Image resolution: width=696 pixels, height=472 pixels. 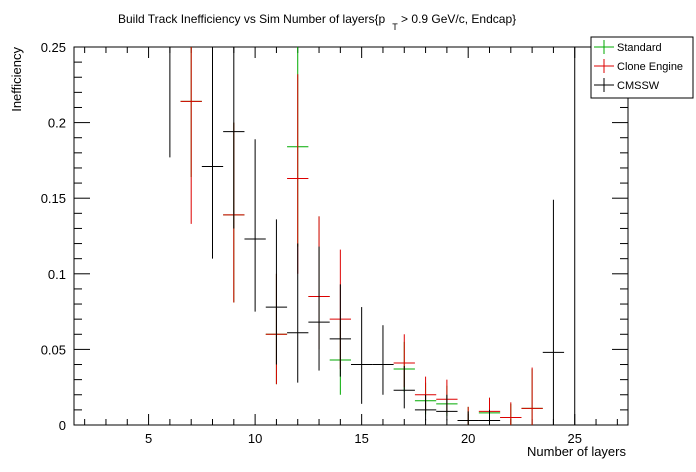 What do you see at coordinates (57, 123) in the screenshot?
I see `y-tick-label: 0.2` at bounding box center [57, 123].